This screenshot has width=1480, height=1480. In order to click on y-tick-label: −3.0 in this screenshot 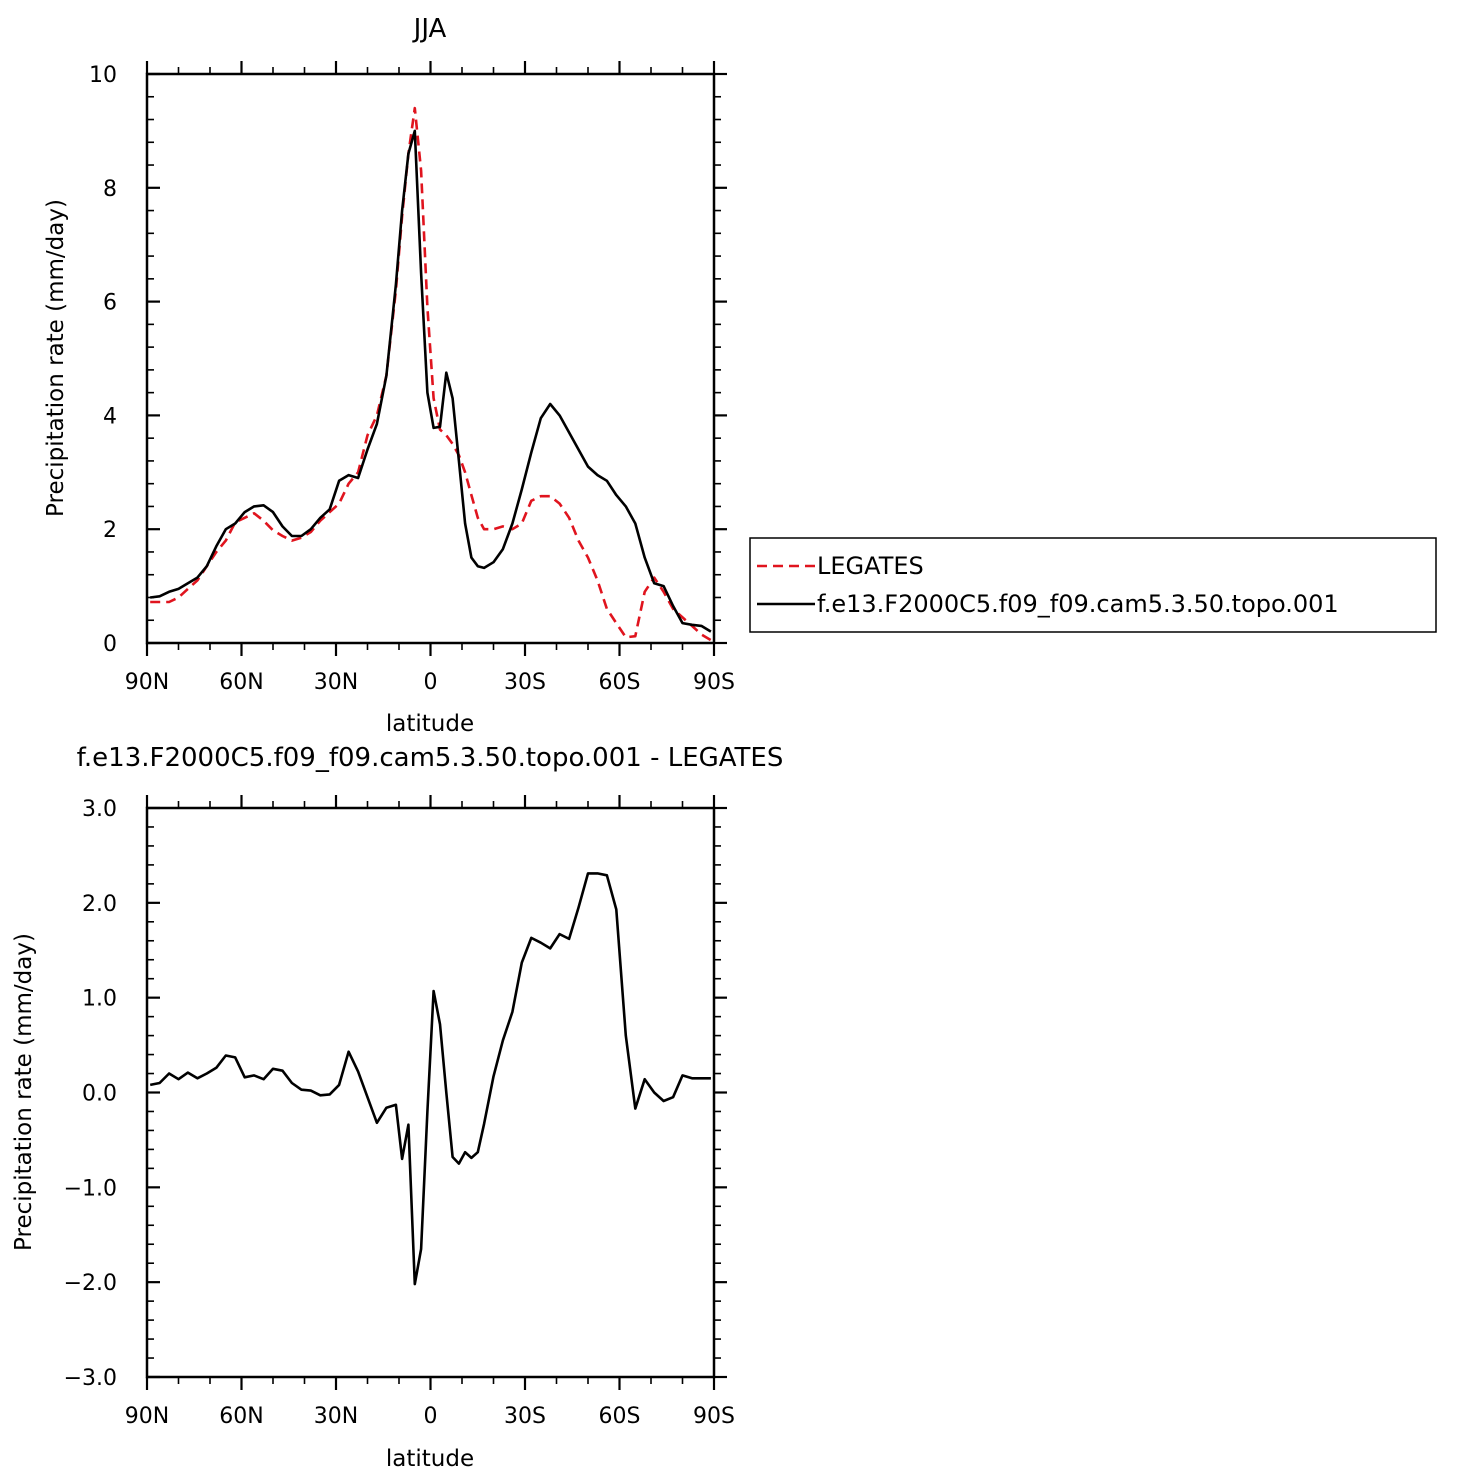, I will do `click(90, 1378)`.